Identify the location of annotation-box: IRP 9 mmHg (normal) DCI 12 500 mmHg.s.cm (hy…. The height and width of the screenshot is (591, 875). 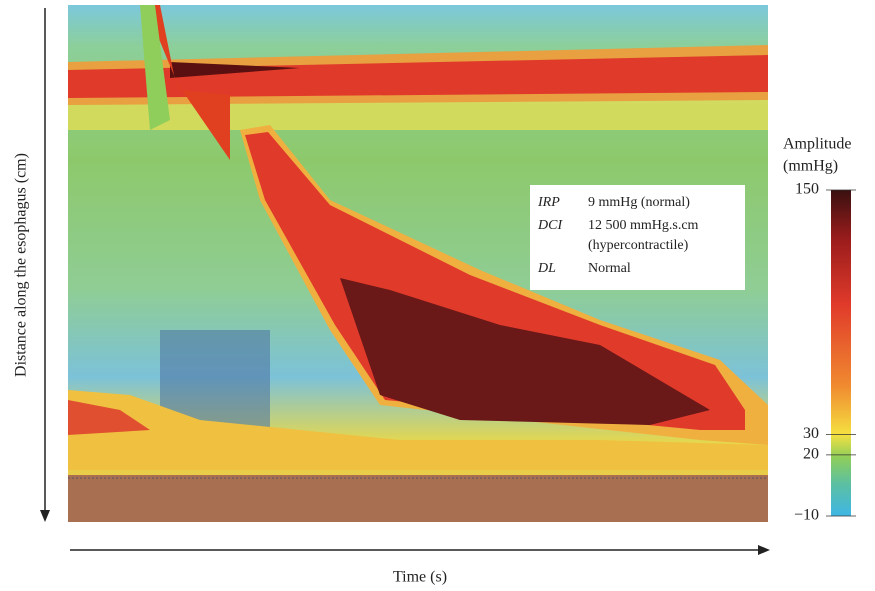
(637, 237).